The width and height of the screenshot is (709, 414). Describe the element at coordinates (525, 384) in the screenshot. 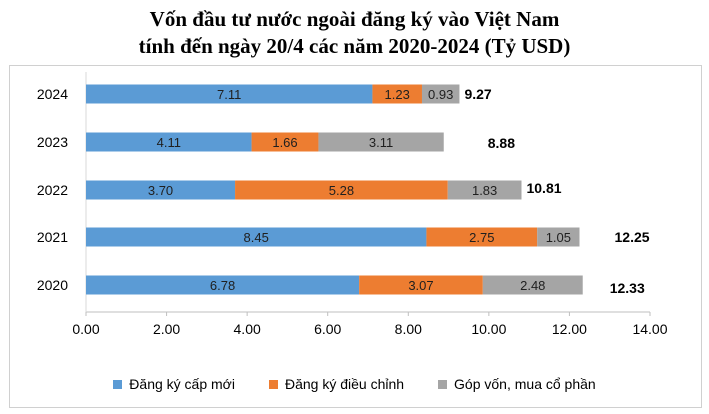

I see `legend-label-capital: Góp vốn, mua cổ phần` at that location.